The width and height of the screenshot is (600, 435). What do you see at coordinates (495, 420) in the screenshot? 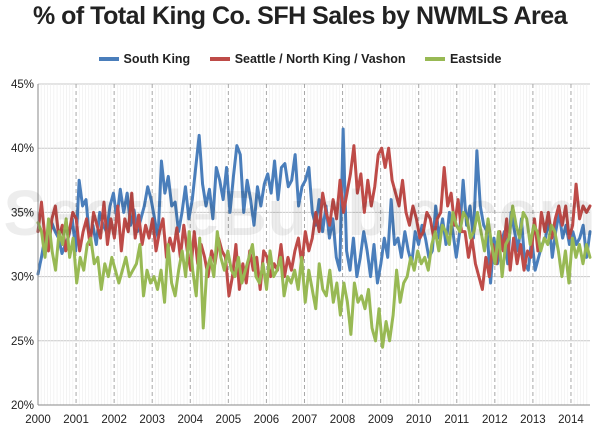
I see `x-tick-label: 2012` at bounding box center [495, 420].